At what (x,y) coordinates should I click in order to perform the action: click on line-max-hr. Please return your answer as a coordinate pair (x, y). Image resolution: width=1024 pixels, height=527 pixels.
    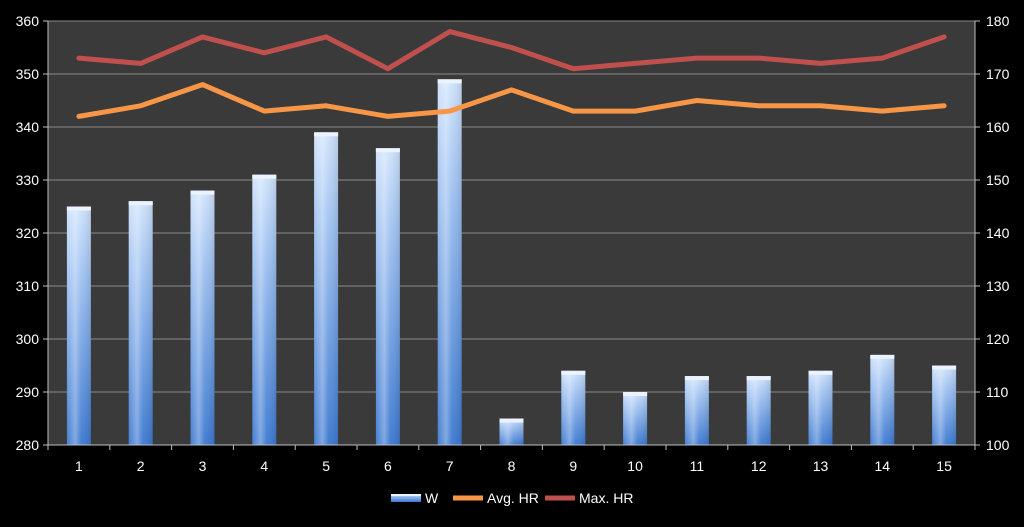
    Looking at the image, I should click on (511, 50).